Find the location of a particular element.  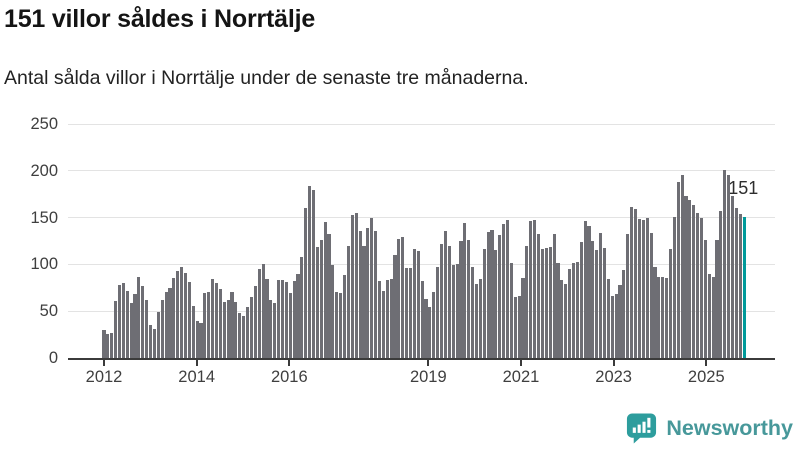

y-tick-label: 100 is located at coordinates (44, 264).